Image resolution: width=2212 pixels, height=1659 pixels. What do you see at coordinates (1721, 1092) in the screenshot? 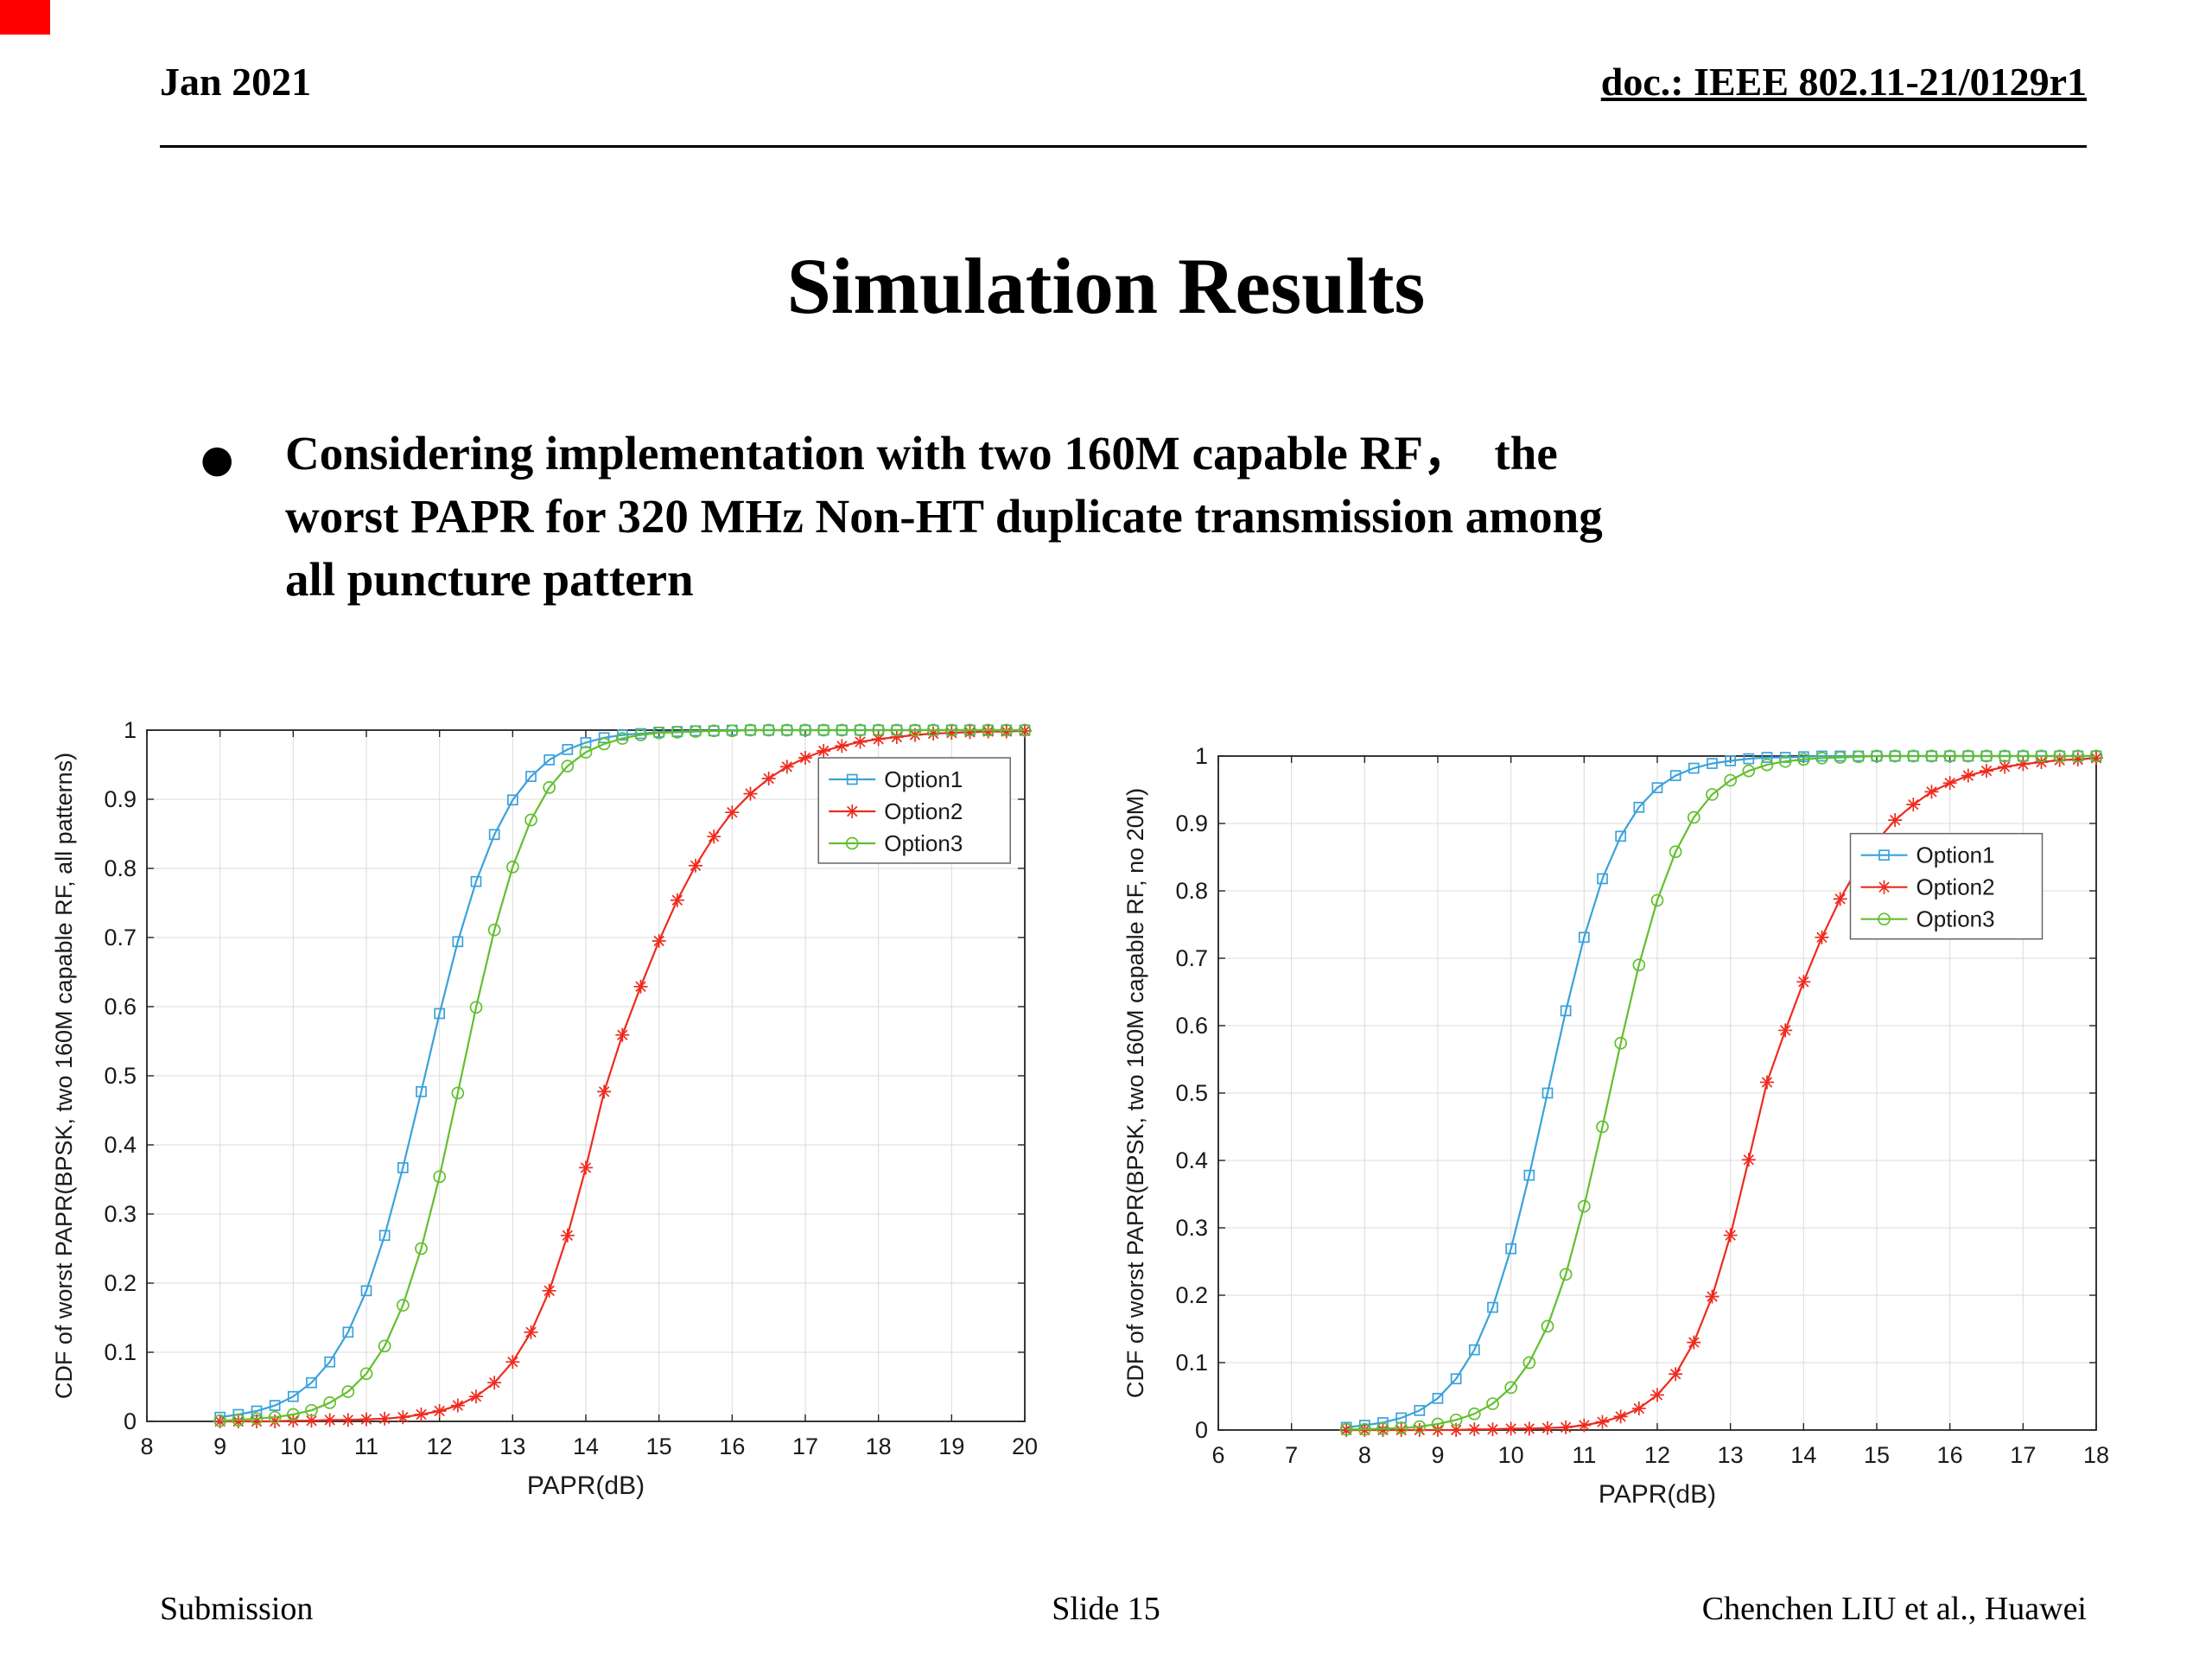
I see `series-option3` at bounding box center [1721, 1092].